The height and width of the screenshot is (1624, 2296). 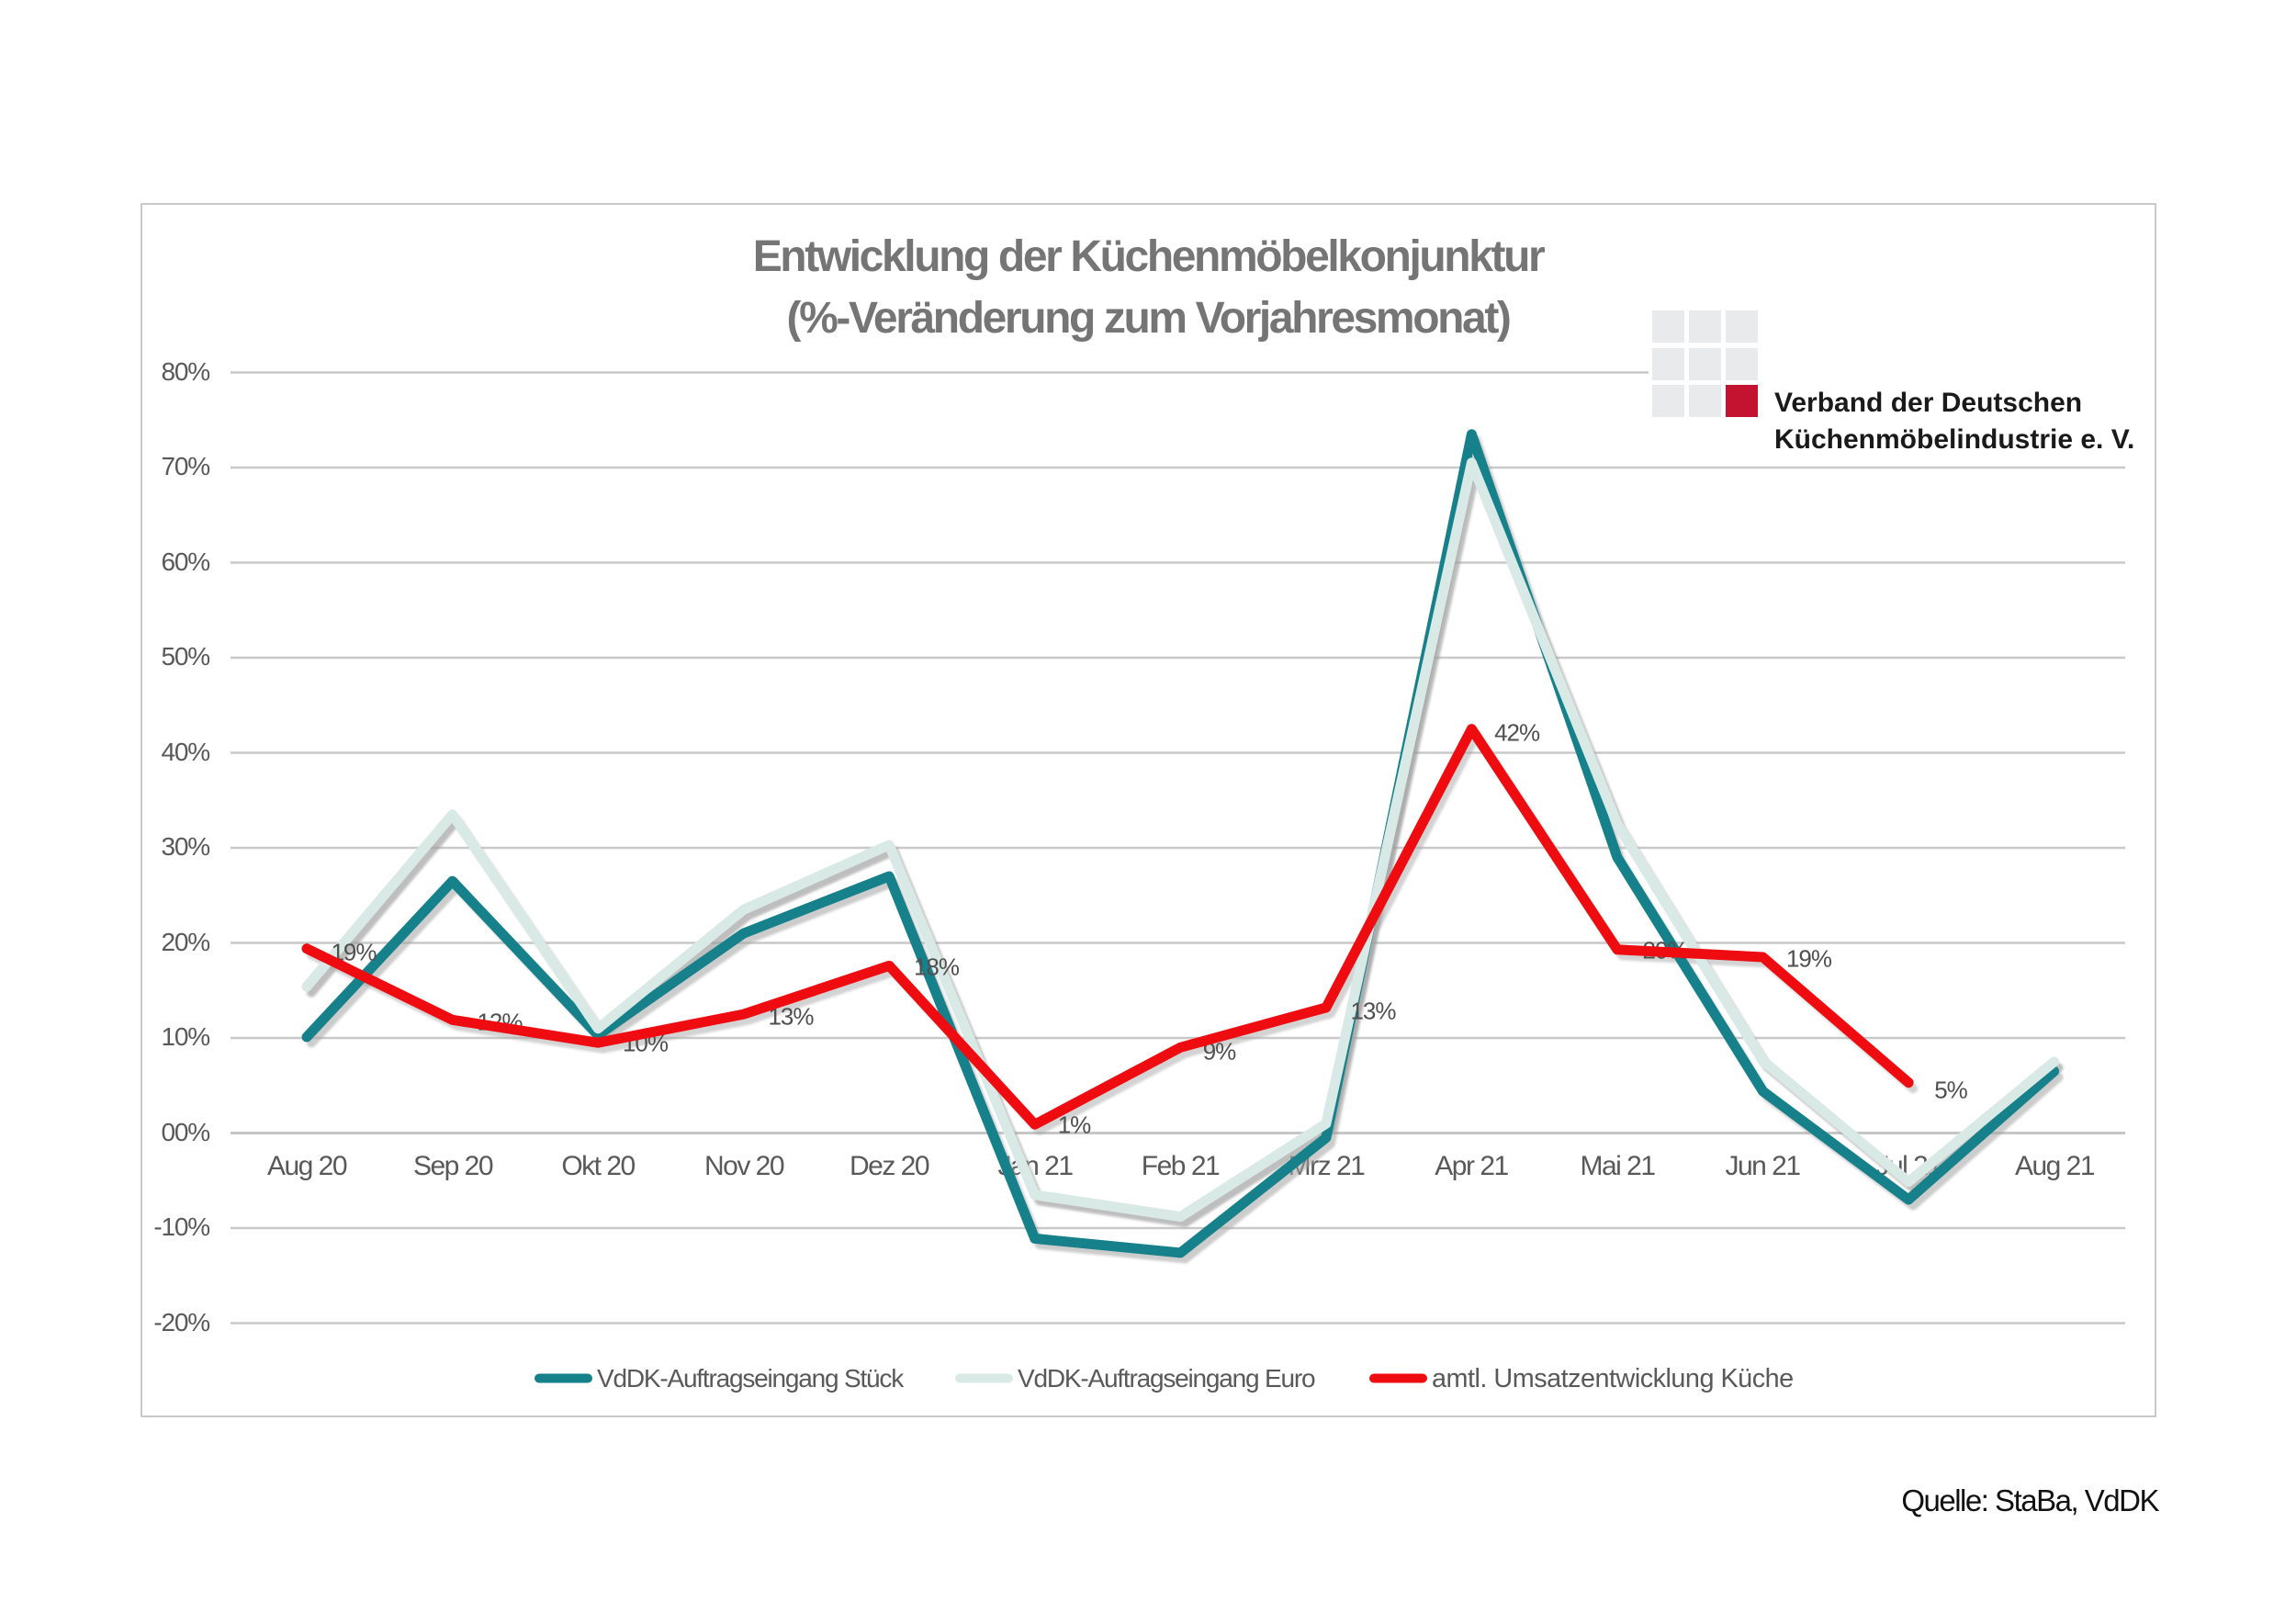 I want to click on svg-text: 5%, so click(x=1950, y=1090).